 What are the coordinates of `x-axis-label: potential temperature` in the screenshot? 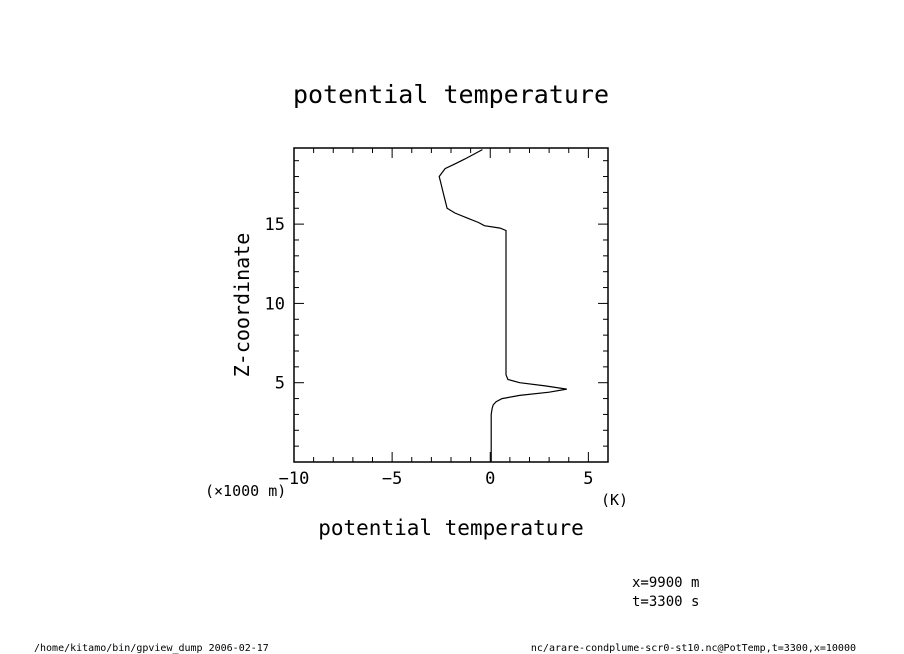 It's located at (451, 528).